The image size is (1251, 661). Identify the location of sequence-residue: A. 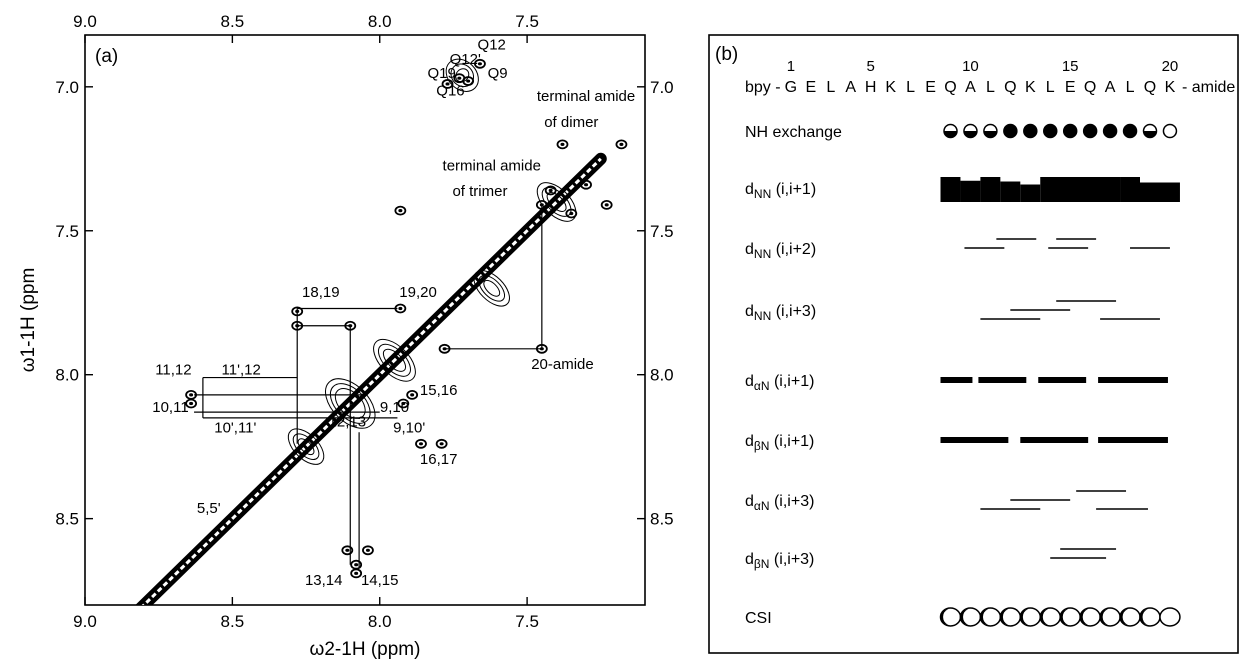
(1110, 87).